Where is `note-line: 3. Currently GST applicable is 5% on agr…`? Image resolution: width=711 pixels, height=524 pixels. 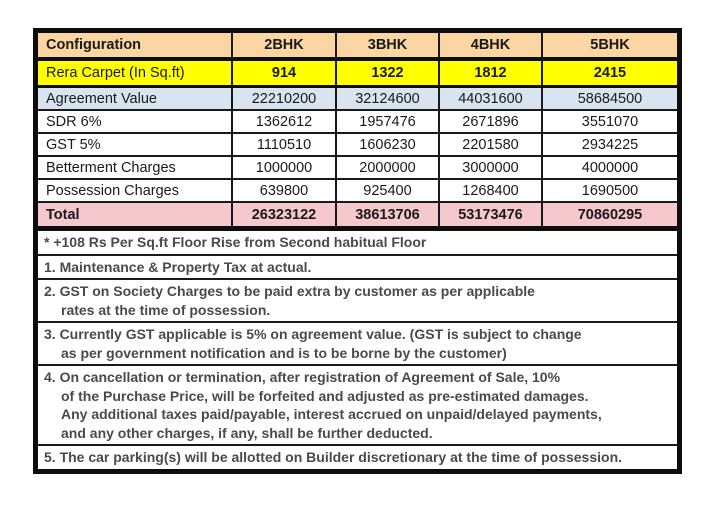 note-line: 3. Currently GST applicable is 5% on agr… is located at coordinates (313, 334).